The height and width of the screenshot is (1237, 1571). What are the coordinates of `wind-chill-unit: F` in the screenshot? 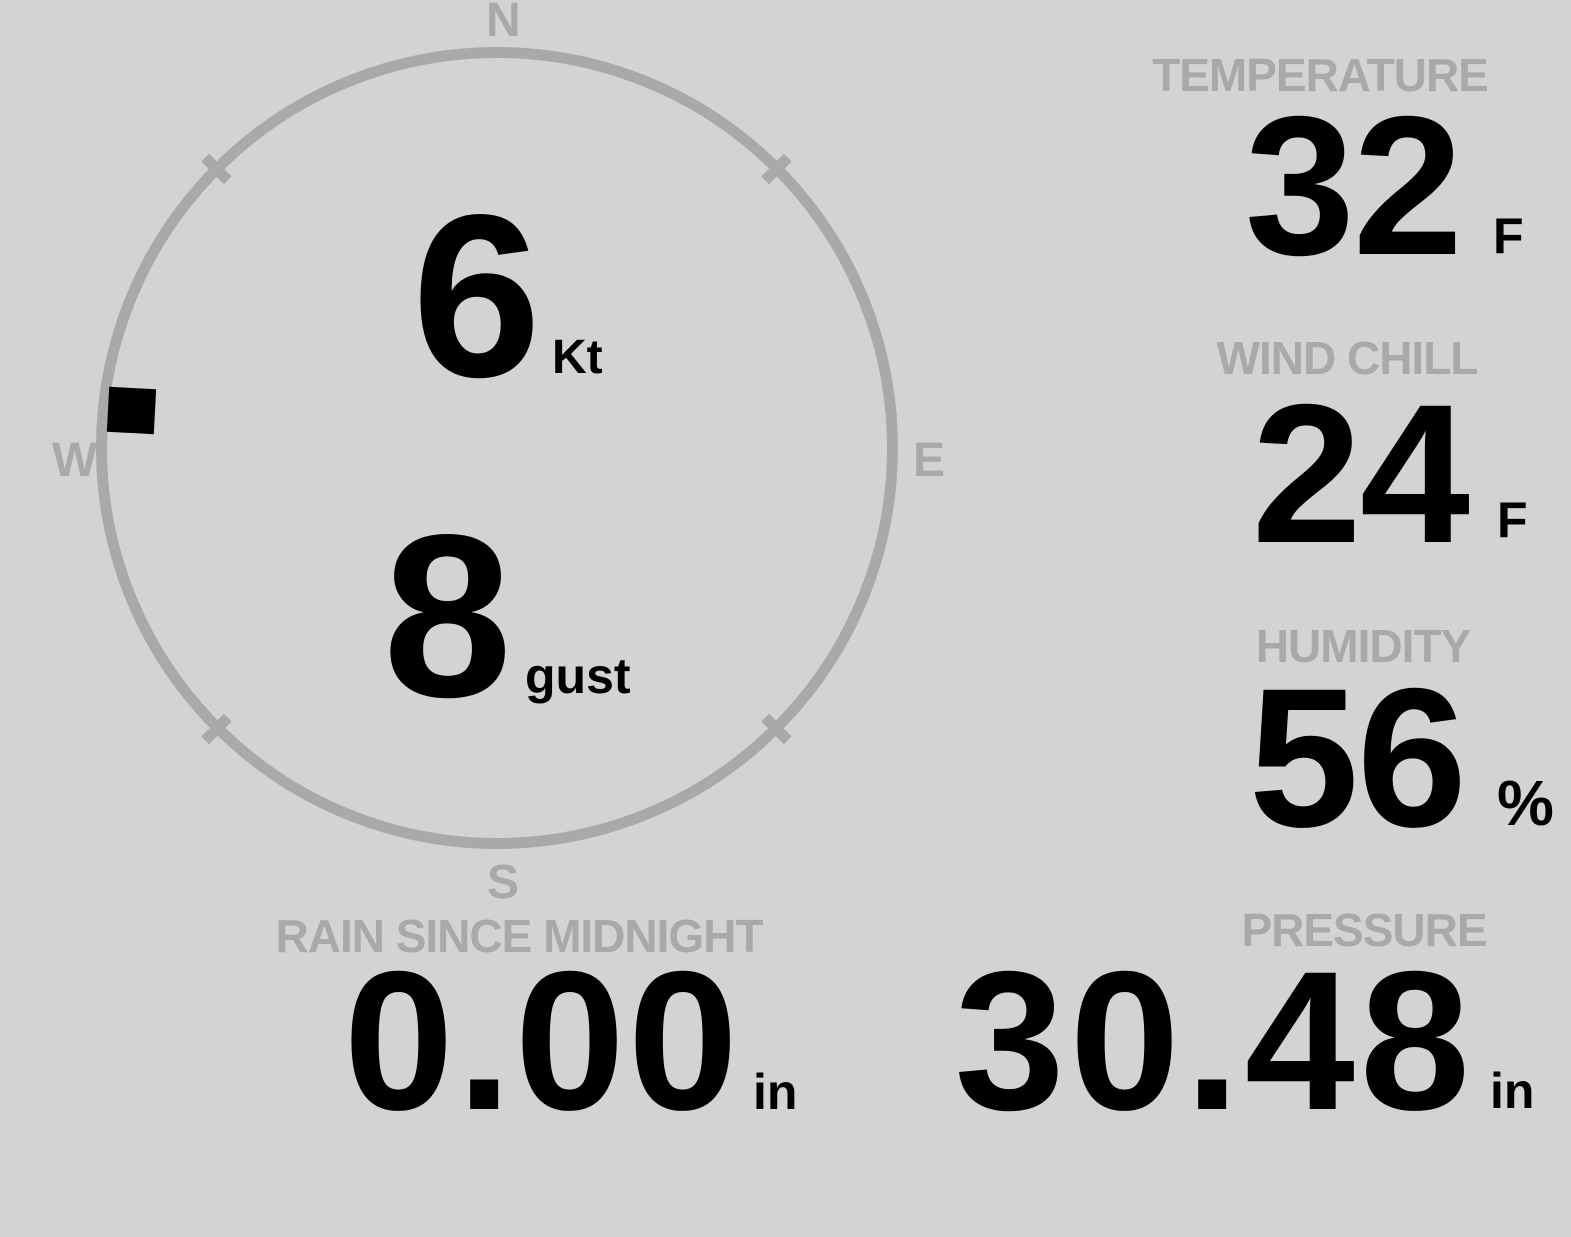 It's located at (1512, 520).